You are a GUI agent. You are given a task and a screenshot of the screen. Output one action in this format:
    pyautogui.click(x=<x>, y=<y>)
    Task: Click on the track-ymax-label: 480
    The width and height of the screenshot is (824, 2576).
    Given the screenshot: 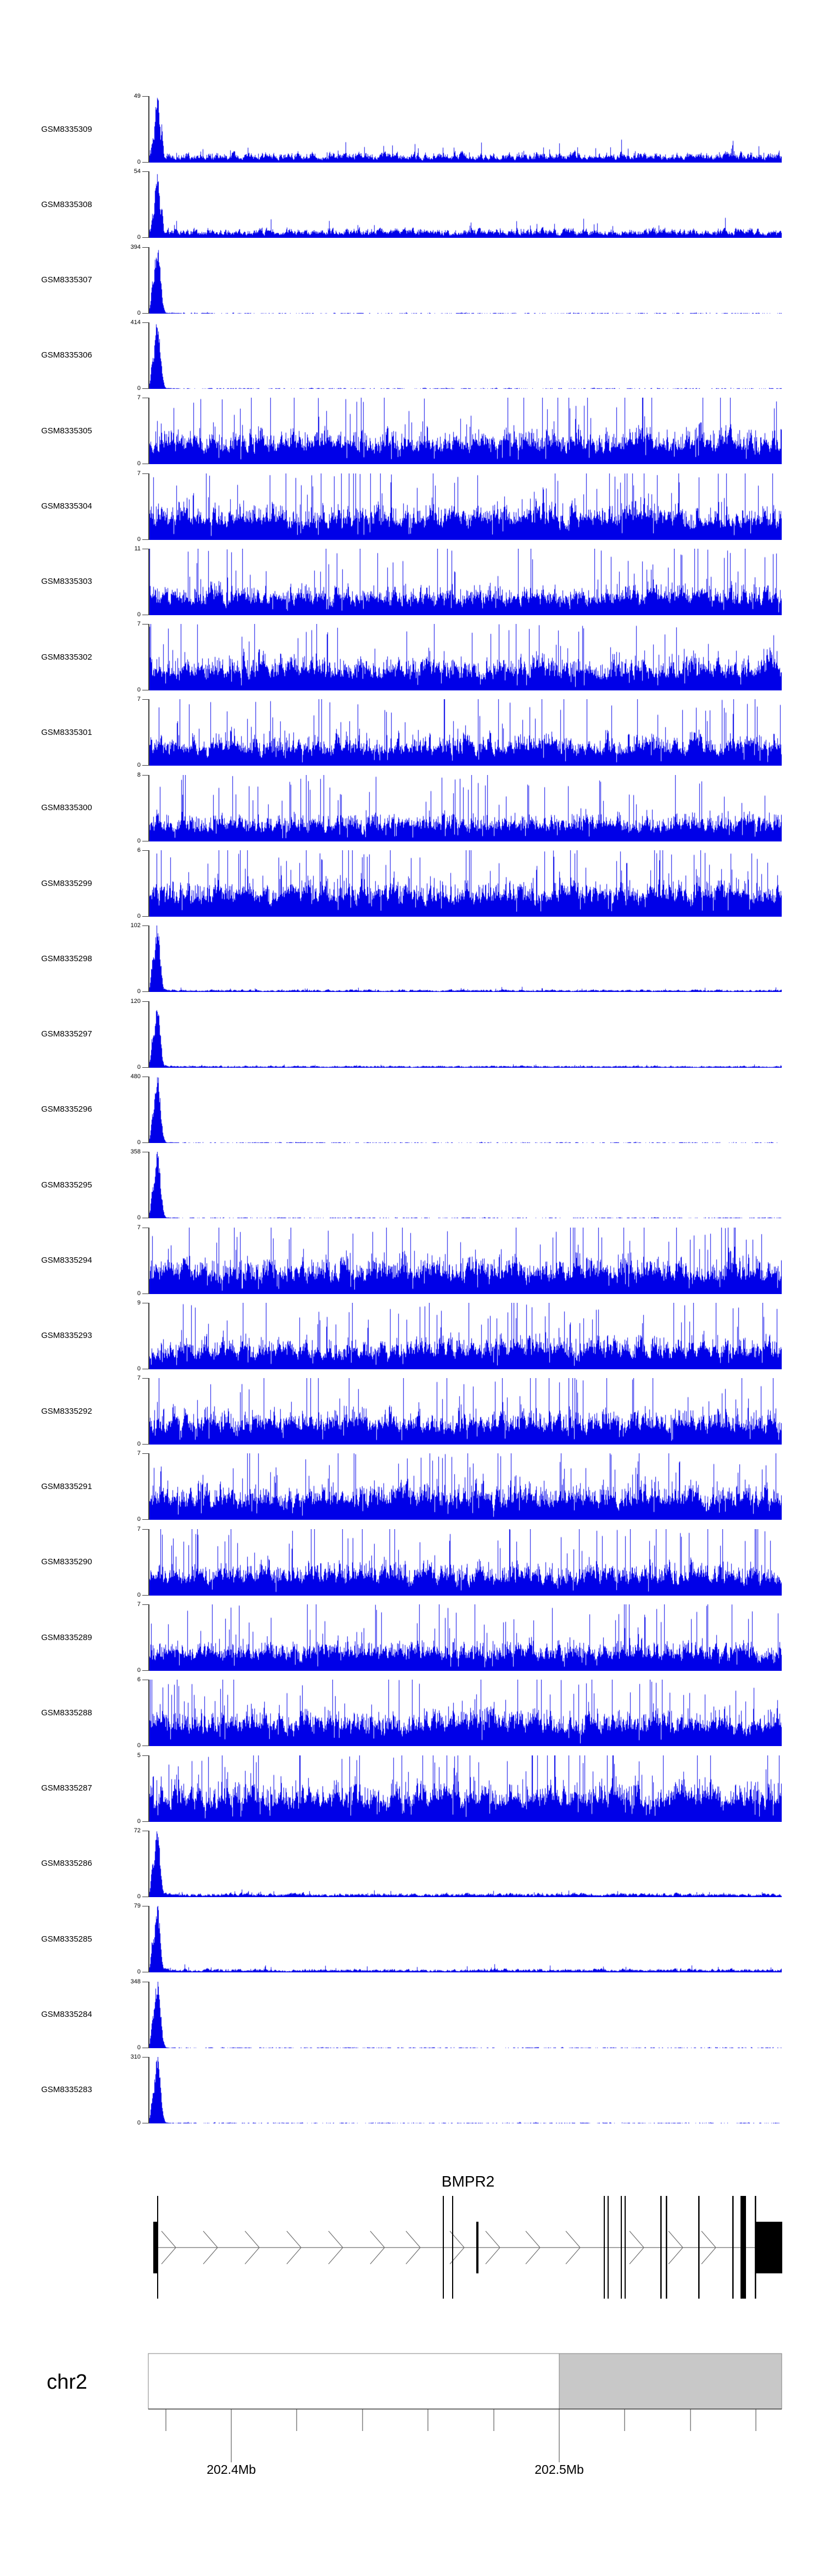 What is the action you would take?
    pyautogui.click(x=135, y=1076)
    